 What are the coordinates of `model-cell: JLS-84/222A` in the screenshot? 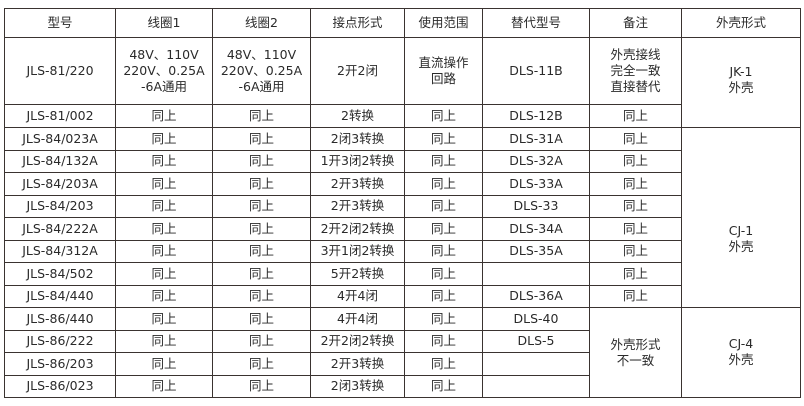 It's located at (60, 229).